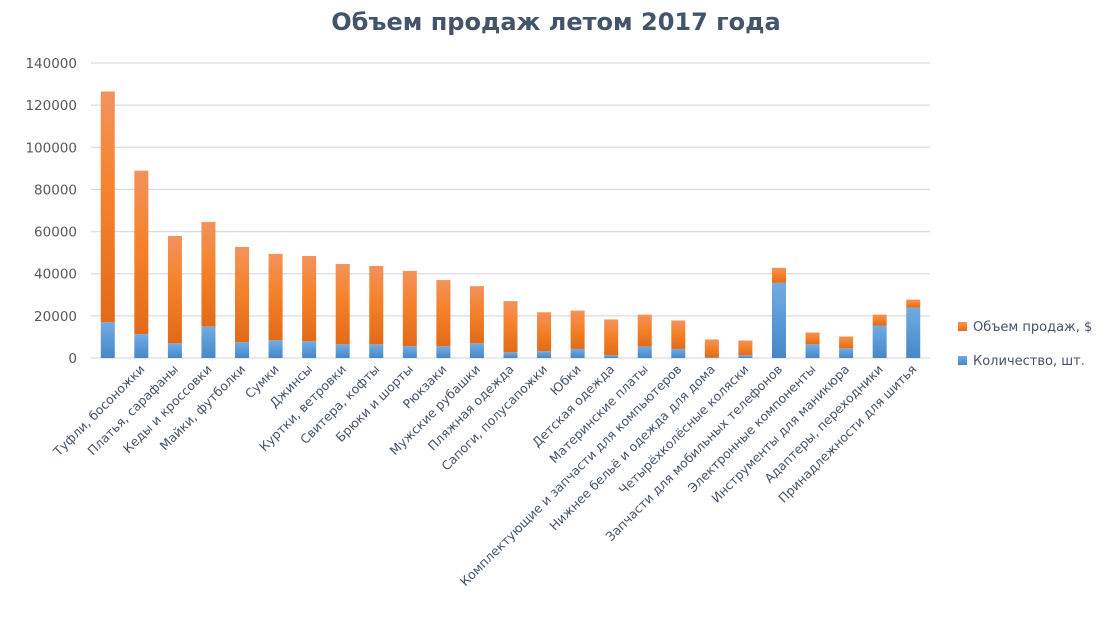  What do you see at coordinates (1029, 361) in the screenshot?
I see `legend-label-quantity: Количество, шт.` at bounding box center [1029, 361].